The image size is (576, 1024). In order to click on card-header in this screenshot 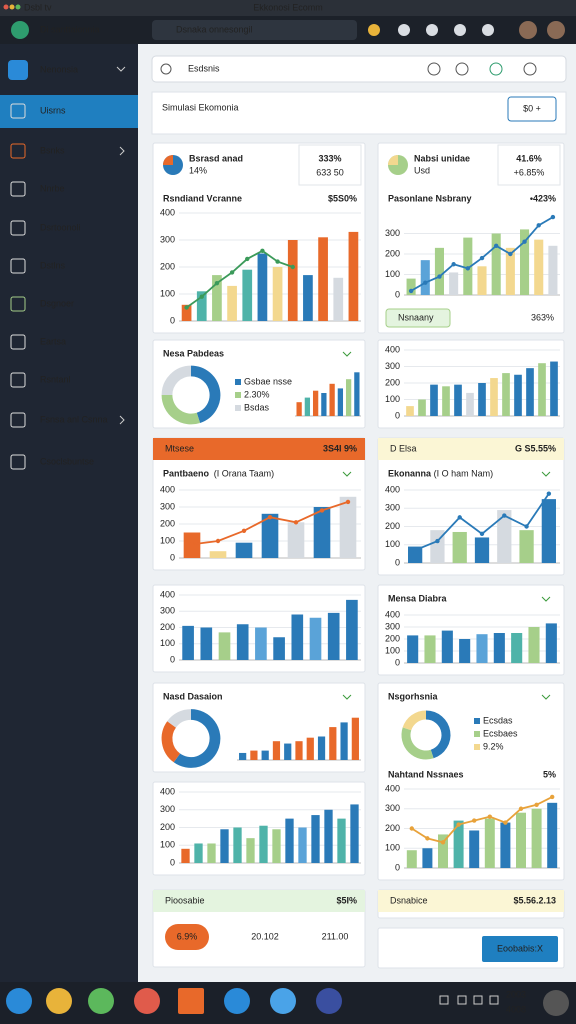, I will do `click(259, 901)`.